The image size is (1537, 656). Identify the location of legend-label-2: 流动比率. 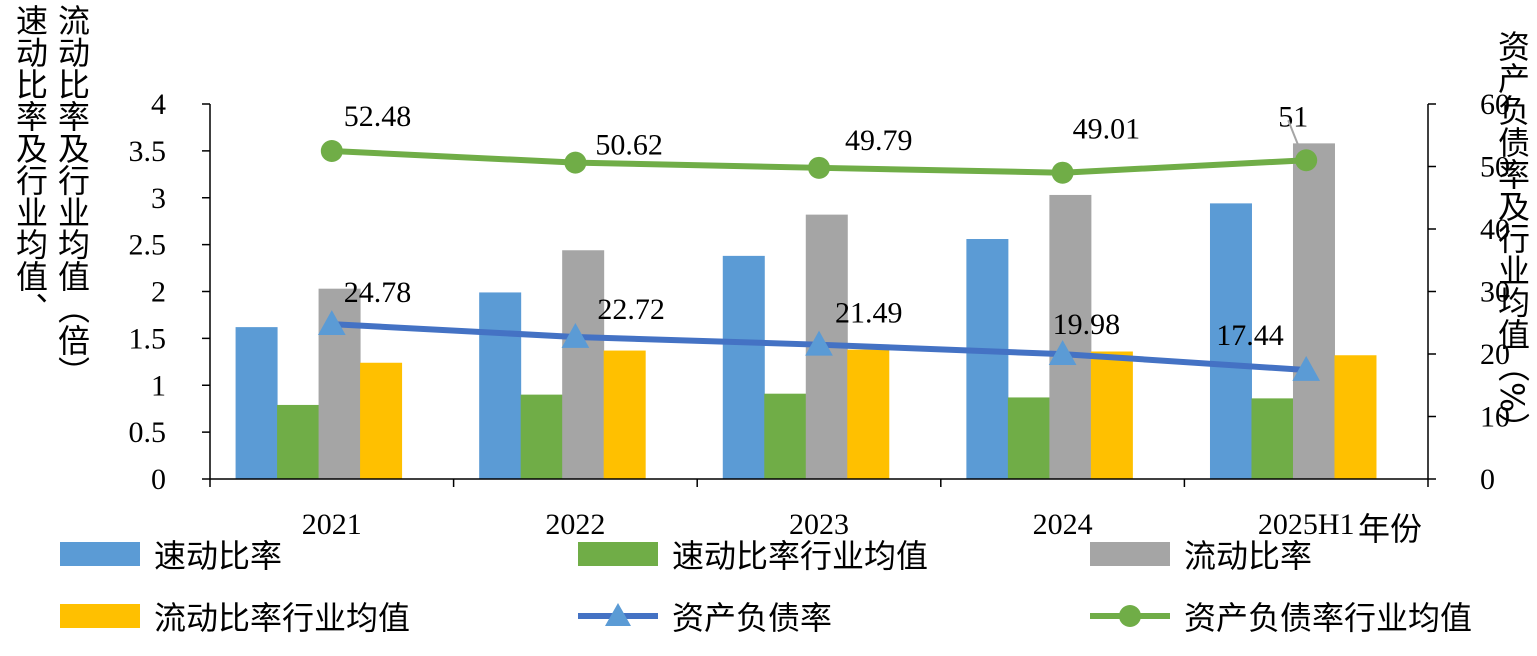
(1248, 556).